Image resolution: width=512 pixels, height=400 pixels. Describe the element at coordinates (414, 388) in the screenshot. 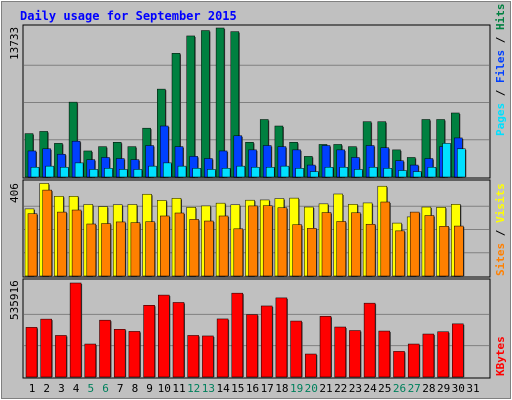

I see `day-label: 27` at that location.